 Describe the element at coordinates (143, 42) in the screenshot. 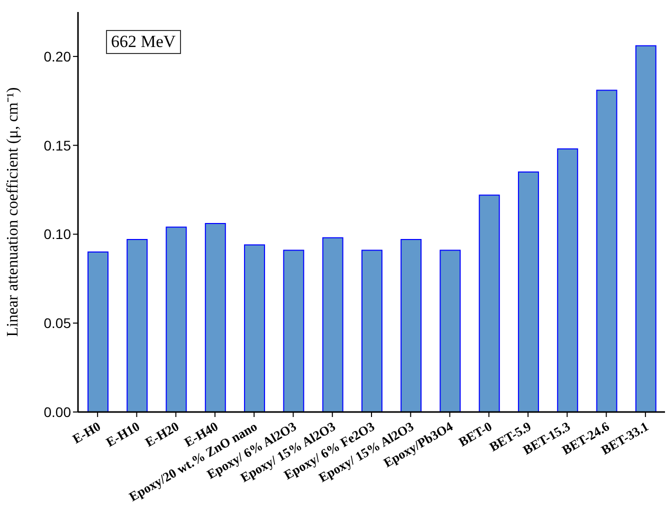

I see `annotation: 662 MeV` at that location.